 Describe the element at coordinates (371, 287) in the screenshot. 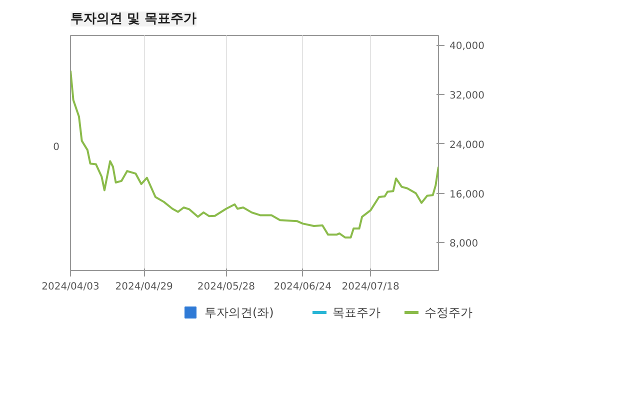

I see `x-tick-label: 2024/07/18` at that location.